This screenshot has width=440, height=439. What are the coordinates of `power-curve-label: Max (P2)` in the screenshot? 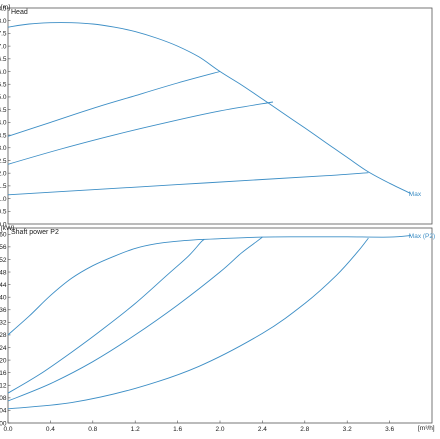 It's located at (422, 236).